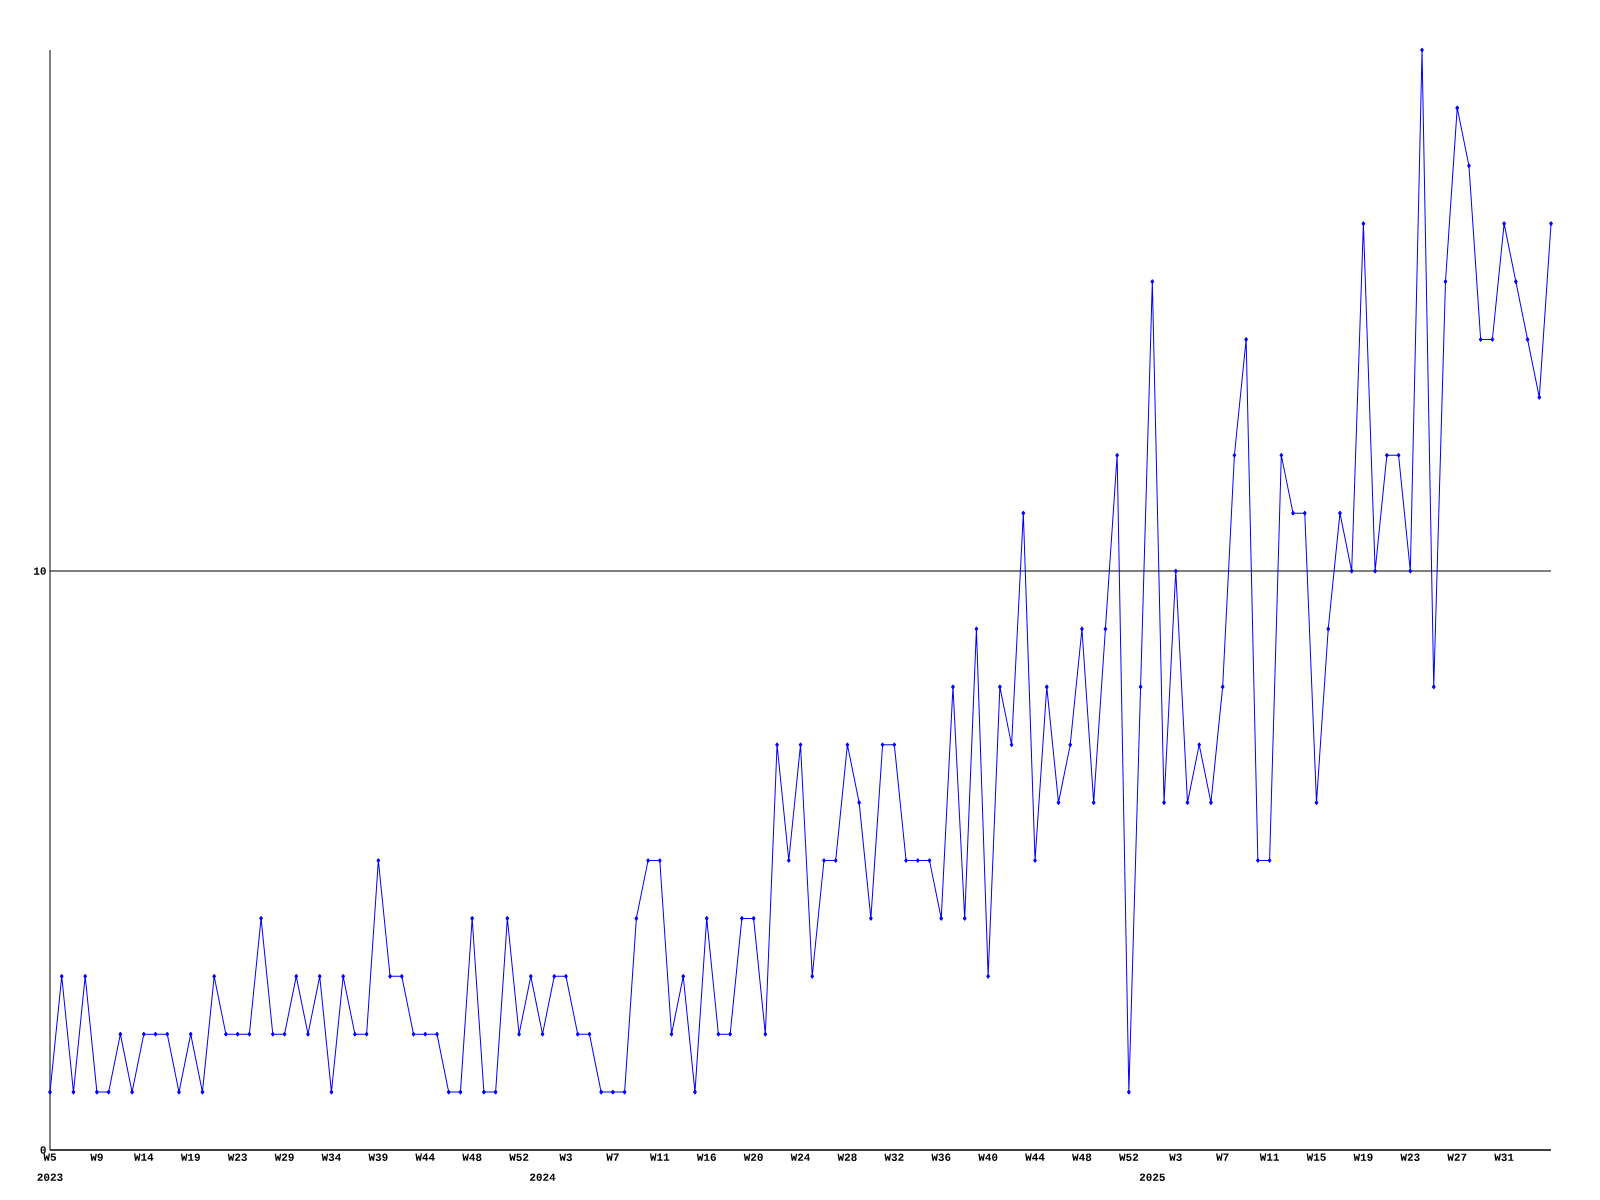 The width and height of the screenshot is (1600, 1200). What do you see at coordinates (988, 1157) in the screenshot?
I see `x-tick-label: W40` at bounding box center [988, 1157].